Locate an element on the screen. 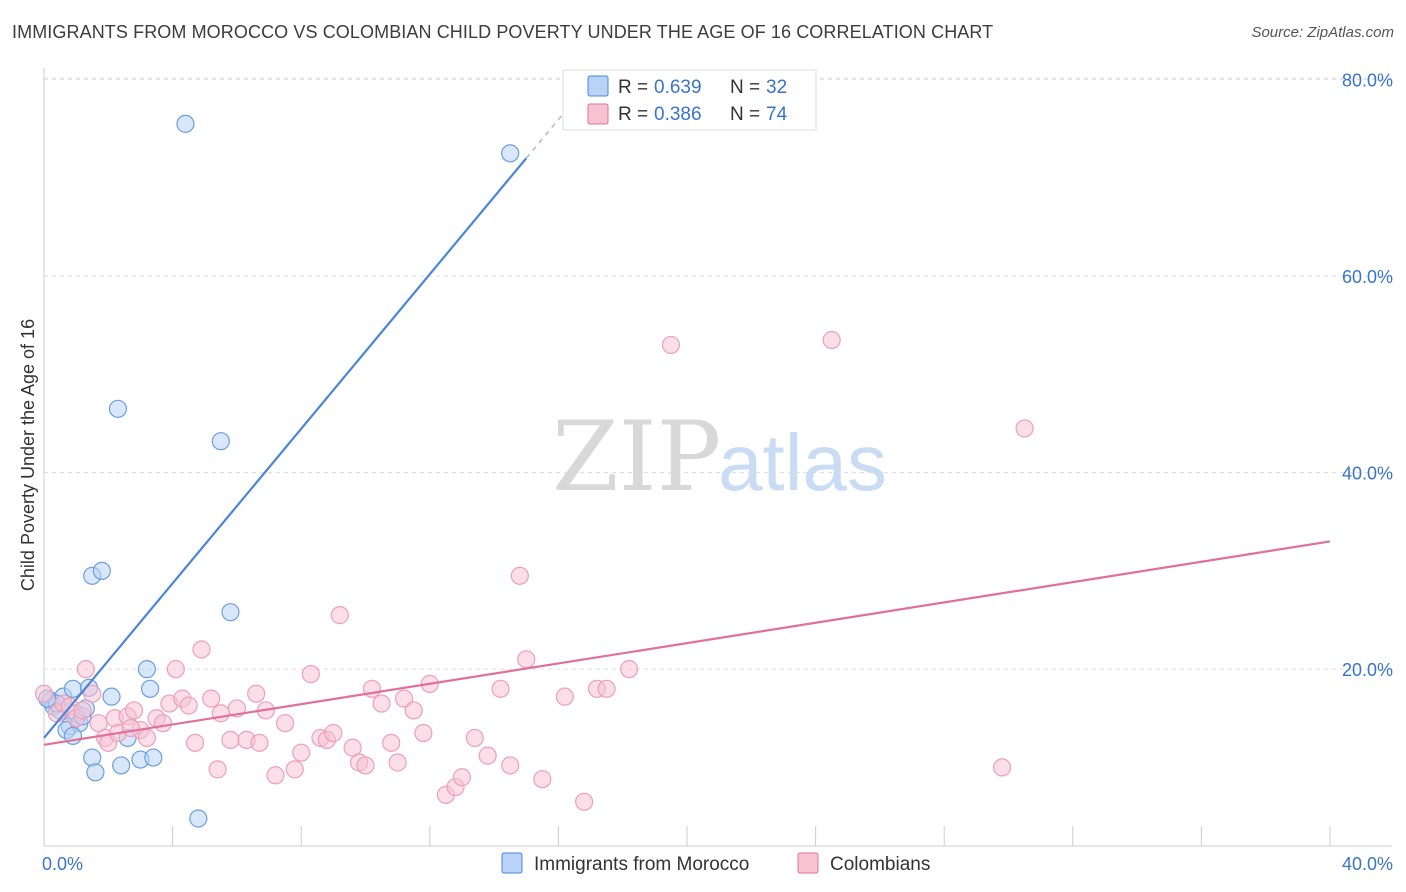 The width and height of the screenshot is (1406, 892). stats-r-label-morocco: R = is located at coordinates (633, 87).